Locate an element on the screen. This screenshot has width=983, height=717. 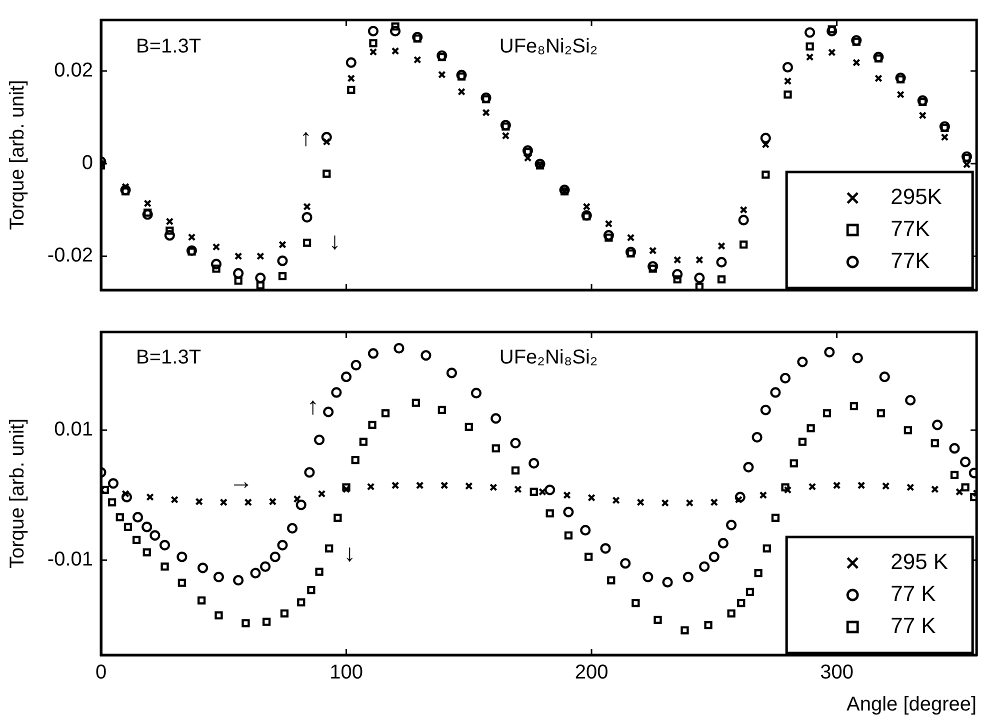
y-tick-label: -0.02 is located at coordinates (70, 255).